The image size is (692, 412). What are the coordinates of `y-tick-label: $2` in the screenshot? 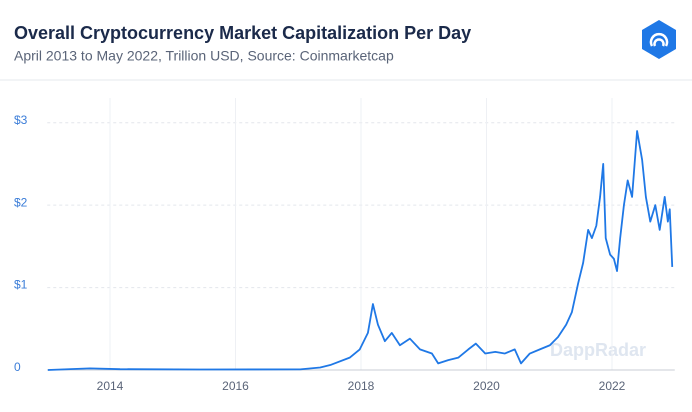 It's located at (21, 202).